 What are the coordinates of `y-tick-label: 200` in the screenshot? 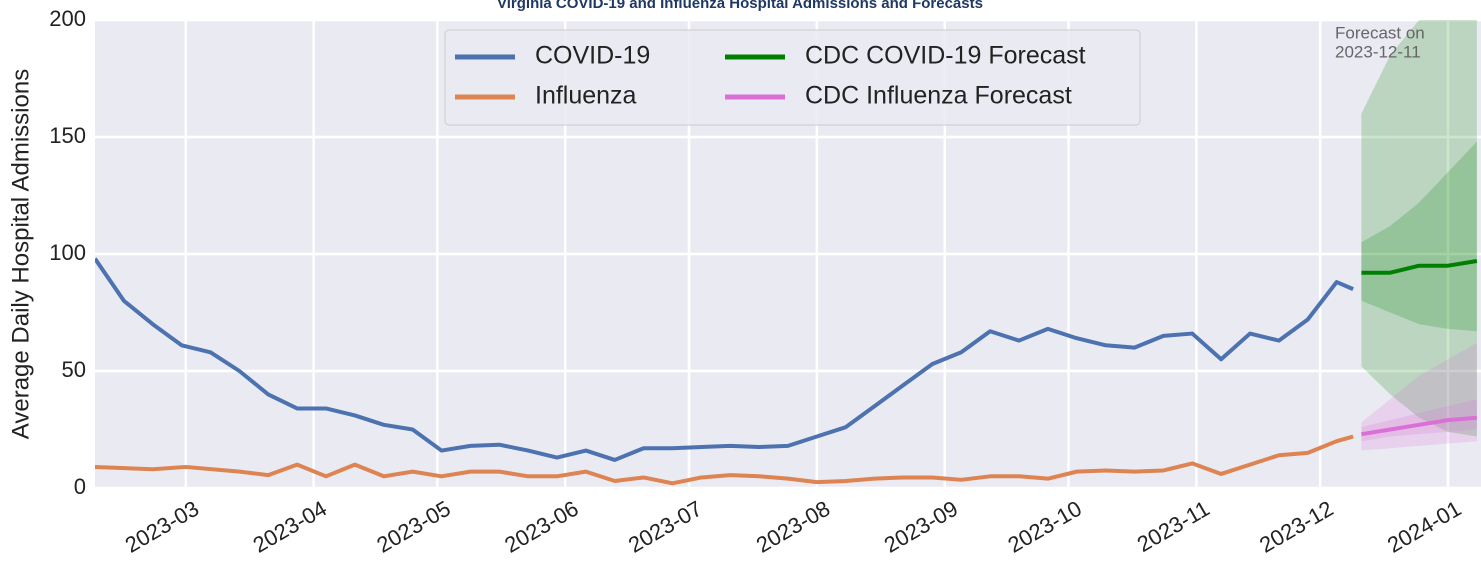 It's located at (67, 18).